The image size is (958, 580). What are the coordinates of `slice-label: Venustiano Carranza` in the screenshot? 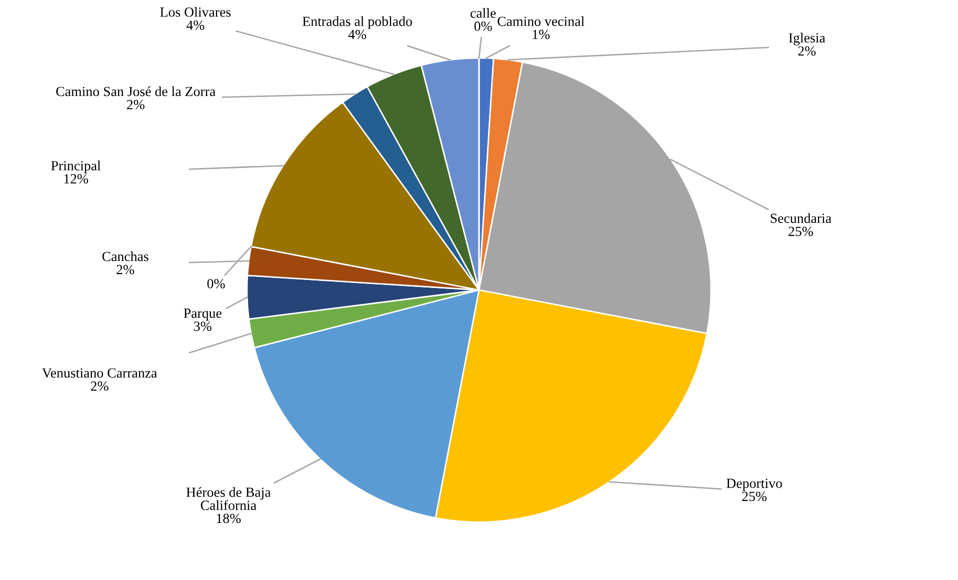 It's located at (100, 373).